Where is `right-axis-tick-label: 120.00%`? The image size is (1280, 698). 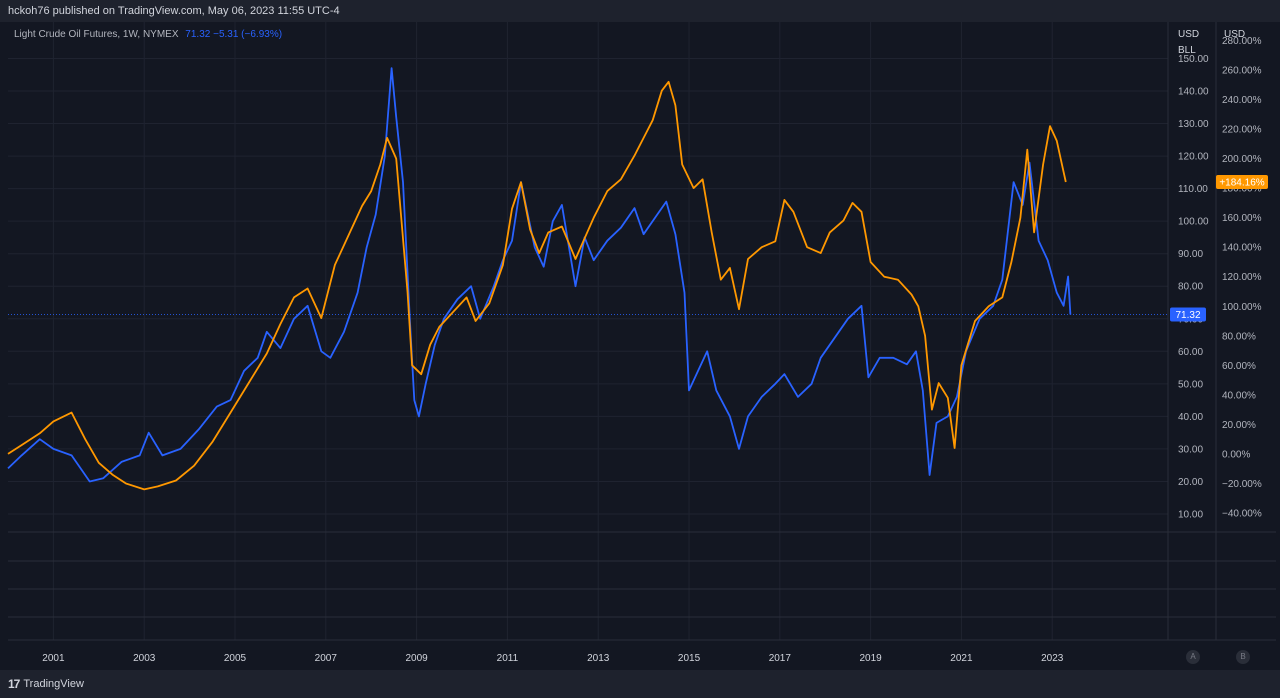 right-axis-tick-label: 120.00% is located at coordinates (1242, 277).